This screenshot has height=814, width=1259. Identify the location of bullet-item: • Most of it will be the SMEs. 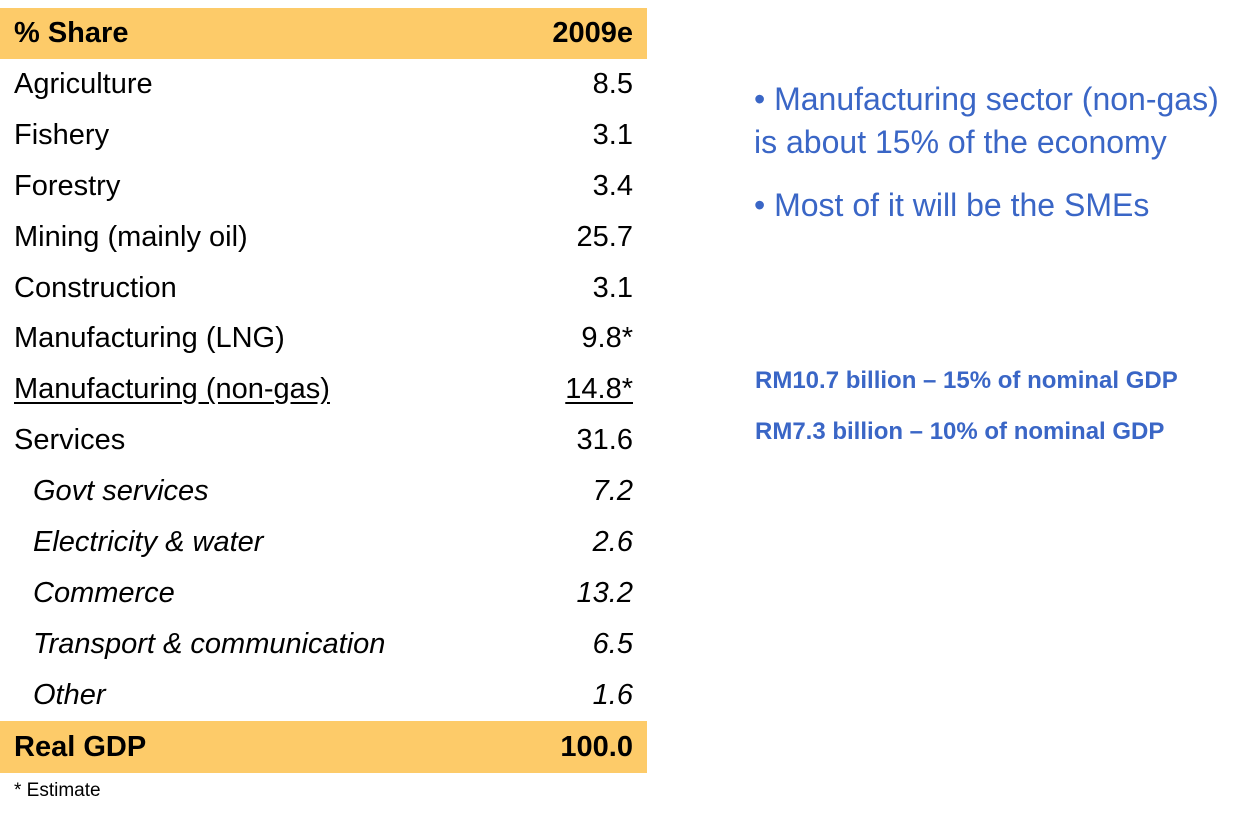
(952, 205).